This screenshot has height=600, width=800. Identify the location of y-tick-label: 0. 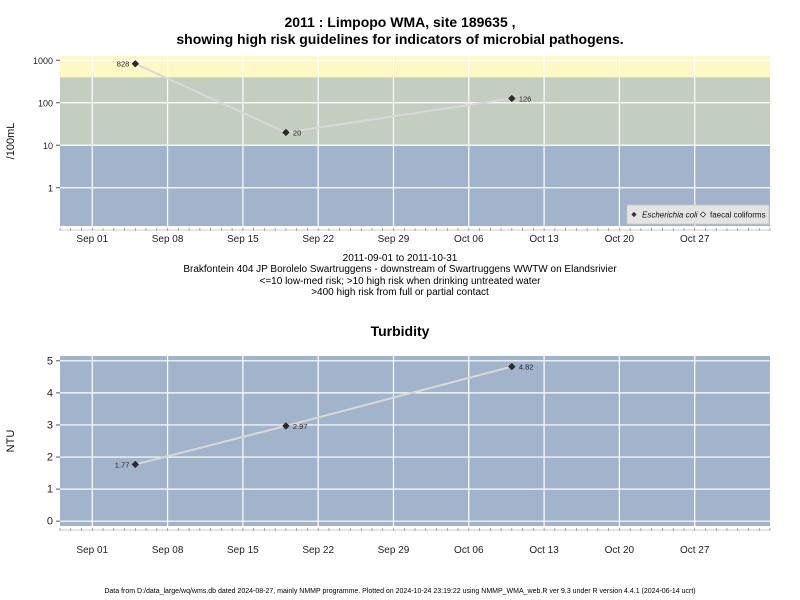
(50, 522).